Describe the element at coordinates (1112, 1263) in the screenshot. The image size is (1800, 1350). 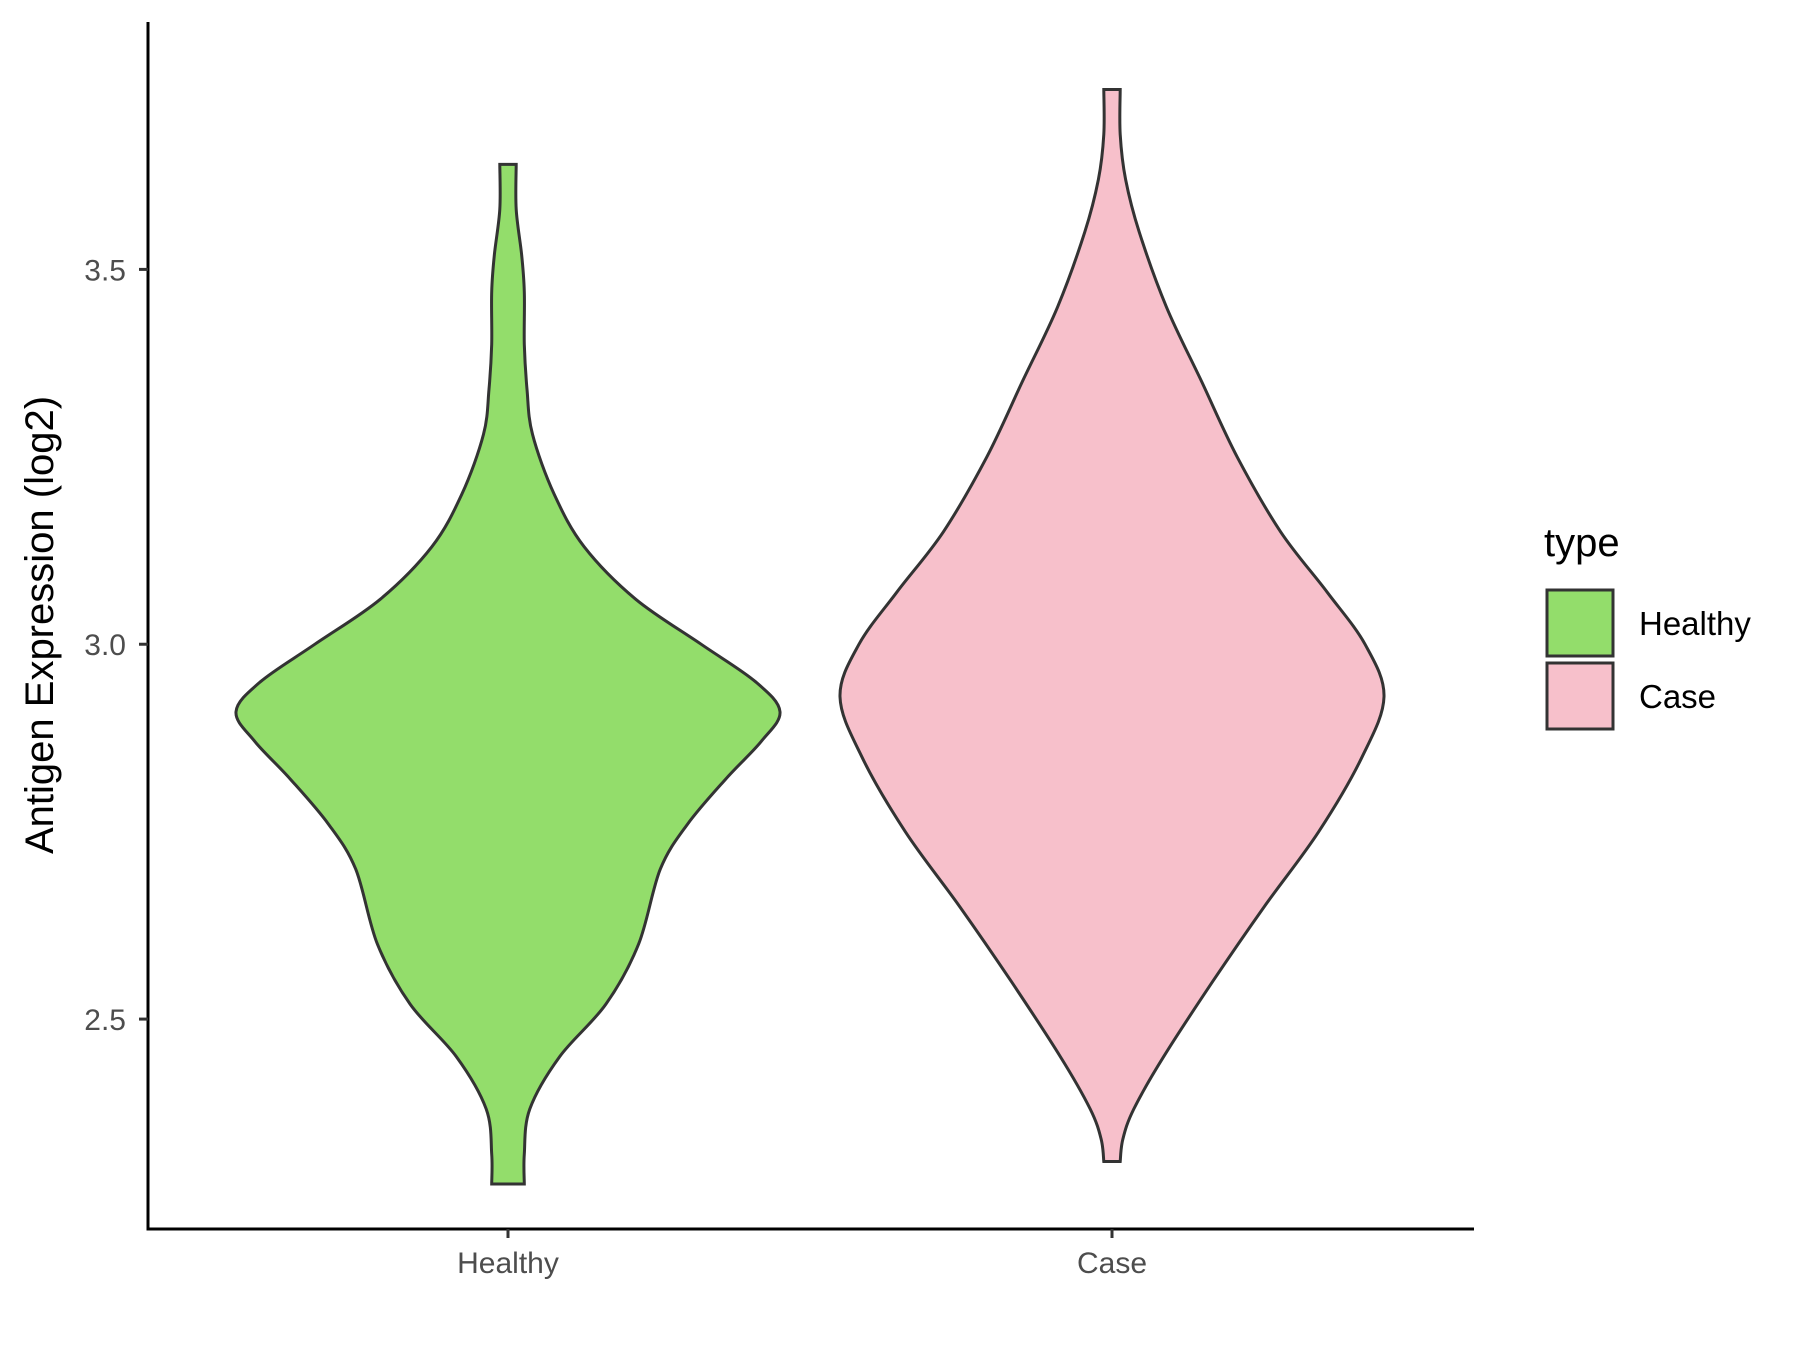
I see `x-tick-label: Case` at that location.